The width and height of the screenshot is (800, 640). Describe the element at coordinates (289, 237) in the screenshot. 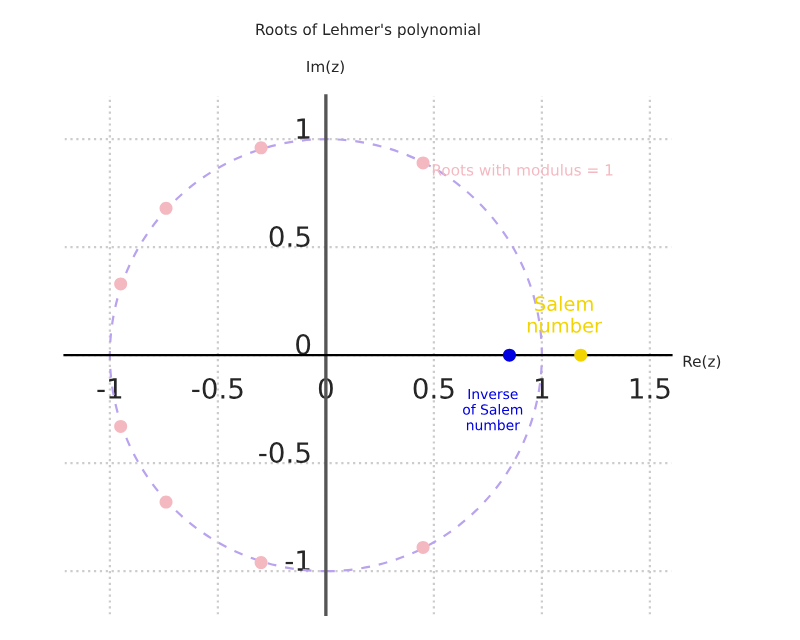

I see `y-tick-label: 0.5` at that location.